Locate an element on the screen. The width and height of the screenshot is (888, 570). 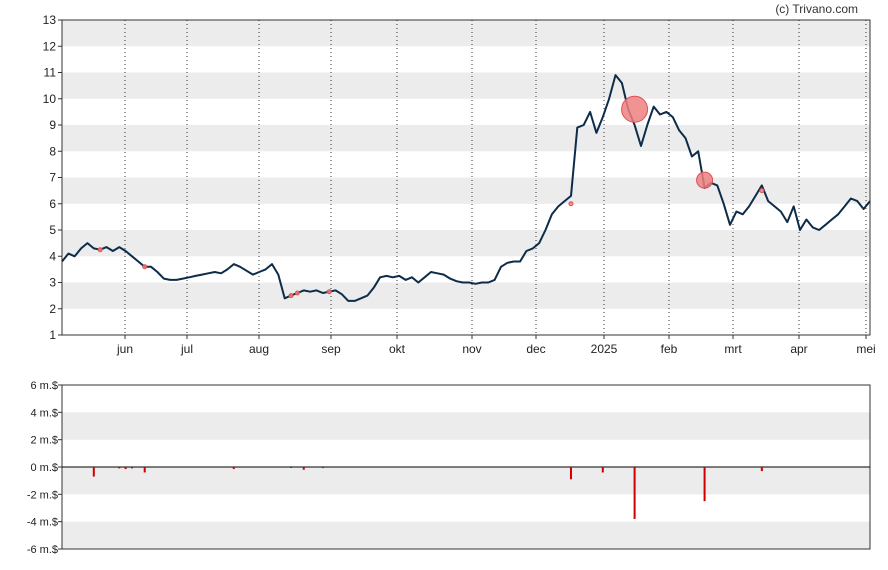
y-tick-label: -4 m.$ is located at coordinates (42, 523).